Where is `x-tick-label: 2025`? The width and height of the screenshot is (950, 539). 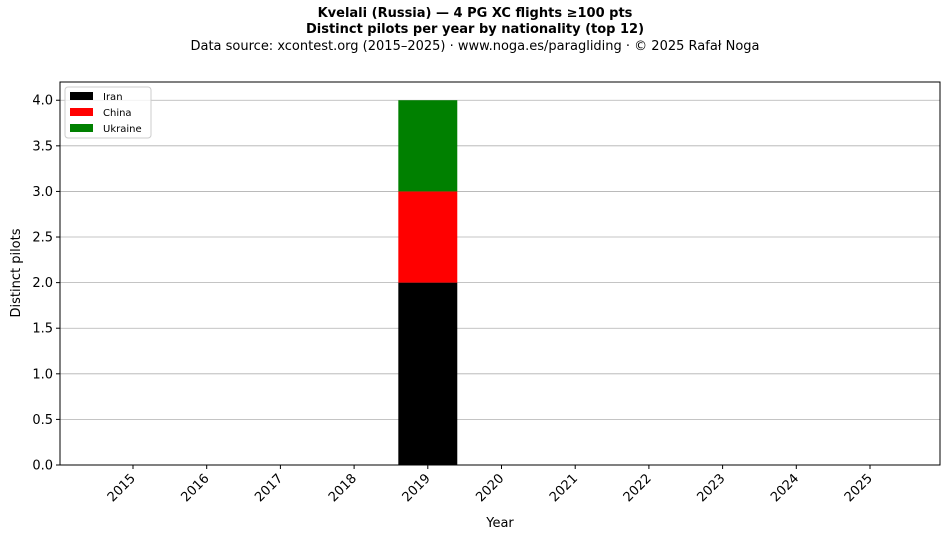
x-tick-label: 2025 is located at coordinates (859, 488).